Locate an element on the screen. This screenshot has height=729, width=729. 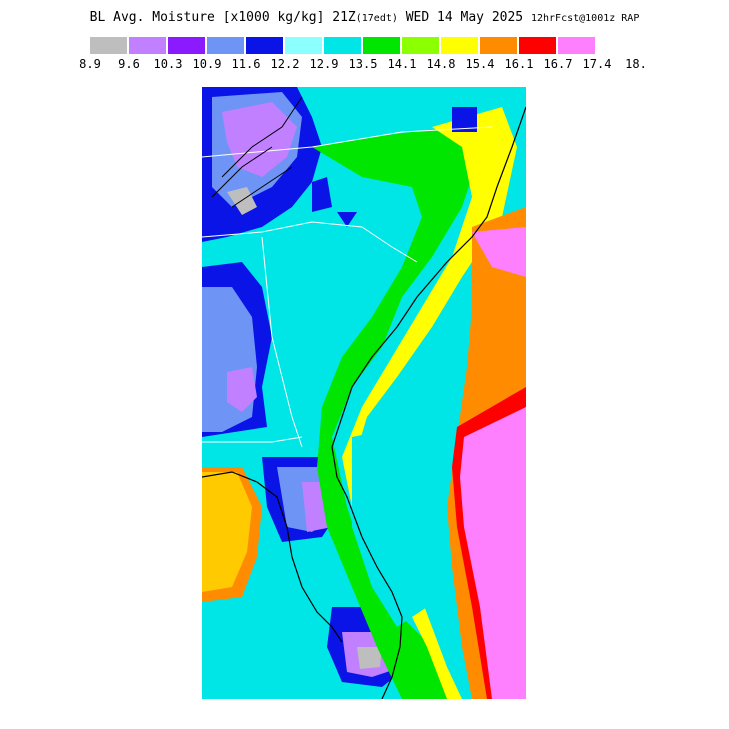
legend-tick-label: 14.8 is located at coordinates (441, 64).